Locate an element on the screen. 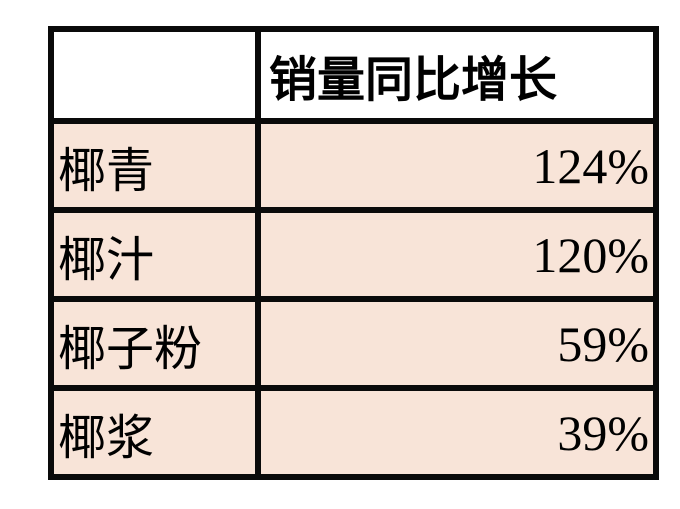 Image resolution: width=680 pixels, height=509 pixels. product-name: 椰浆 is located at coordinates (154, 432).